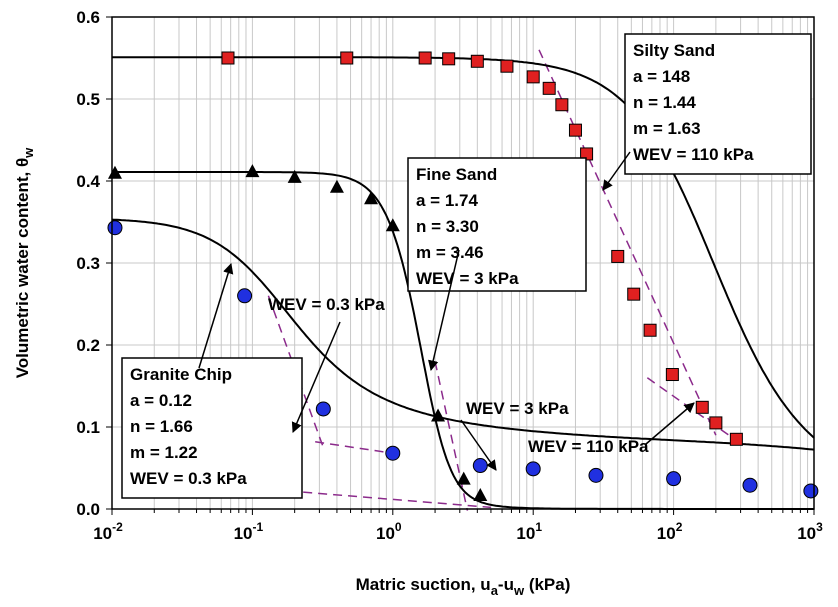  I want to click on x-tick-label: 10⁰, so click(389, 531).